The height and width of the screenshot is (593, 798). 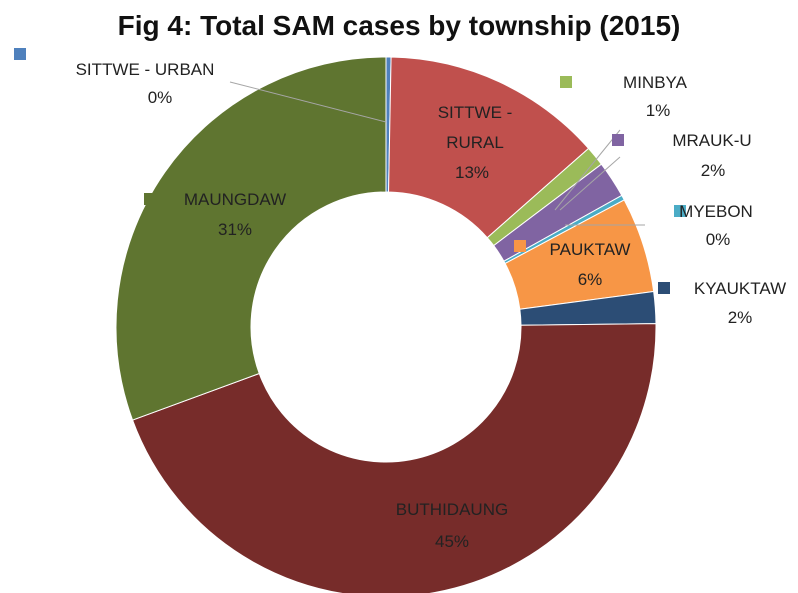 What do you see at coordinates (658, 110) in the screenshot?
I see `slice-value-label: 1%` at bounding box center [658, 110].